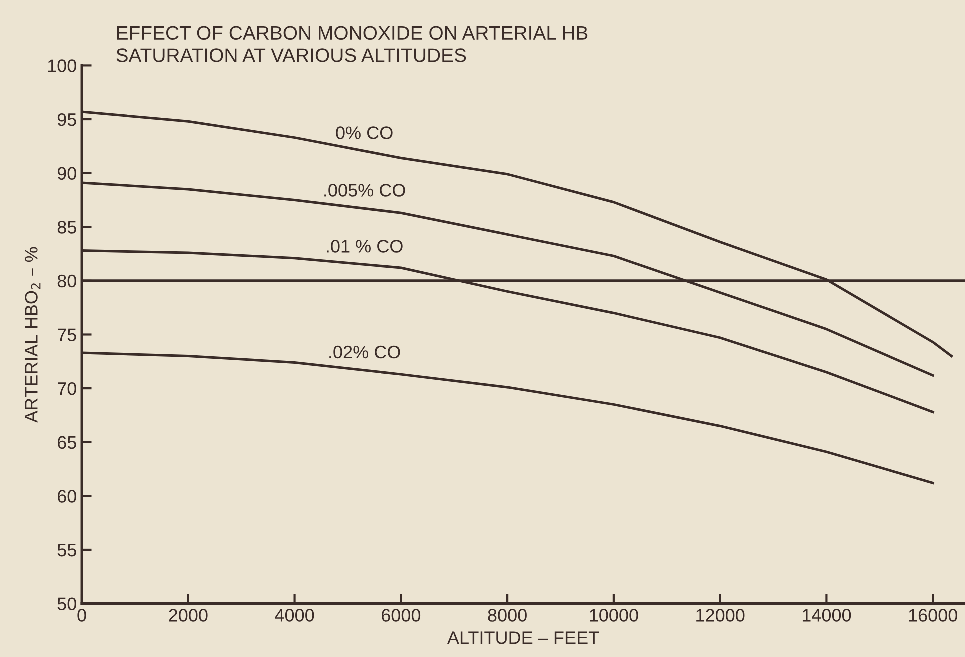 This screenshot has height=657, width=965. What do you see at coordinates (365, 190) in the screenshot?
I see `series-label: .005% CO` at bounding box center [365, 190].